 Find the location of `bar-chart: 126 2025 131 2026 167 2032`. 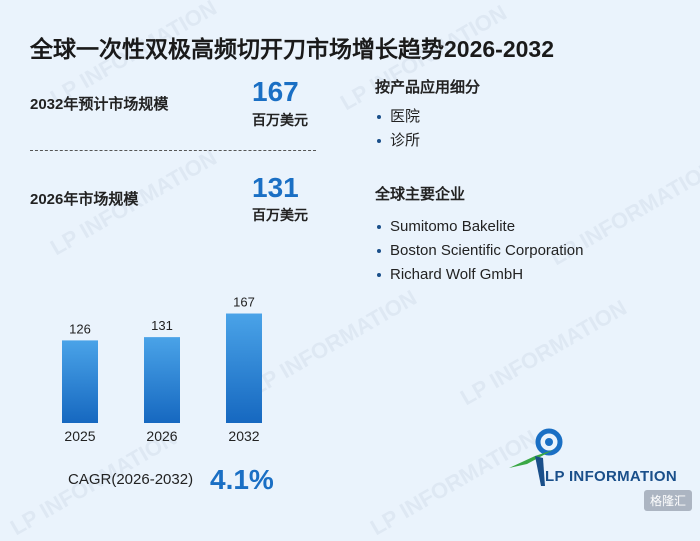

bar-chart: 126 2025 131 2026 167 2032 is located at coordinates (162, 369).